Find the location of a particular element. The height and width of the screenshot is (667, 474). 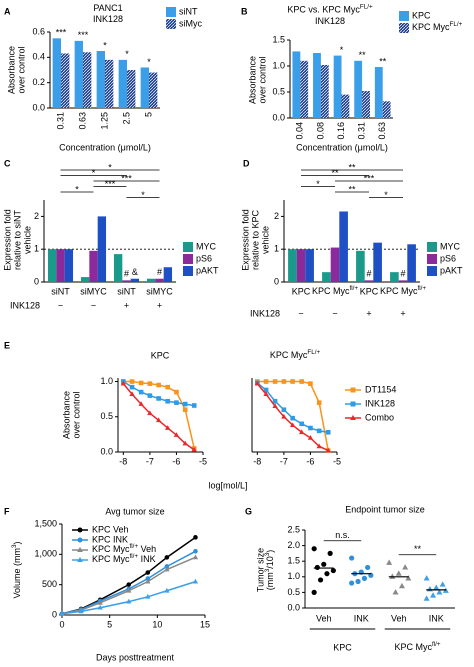

legend-label-part: fl/+ is located at coordinates (134, 546).